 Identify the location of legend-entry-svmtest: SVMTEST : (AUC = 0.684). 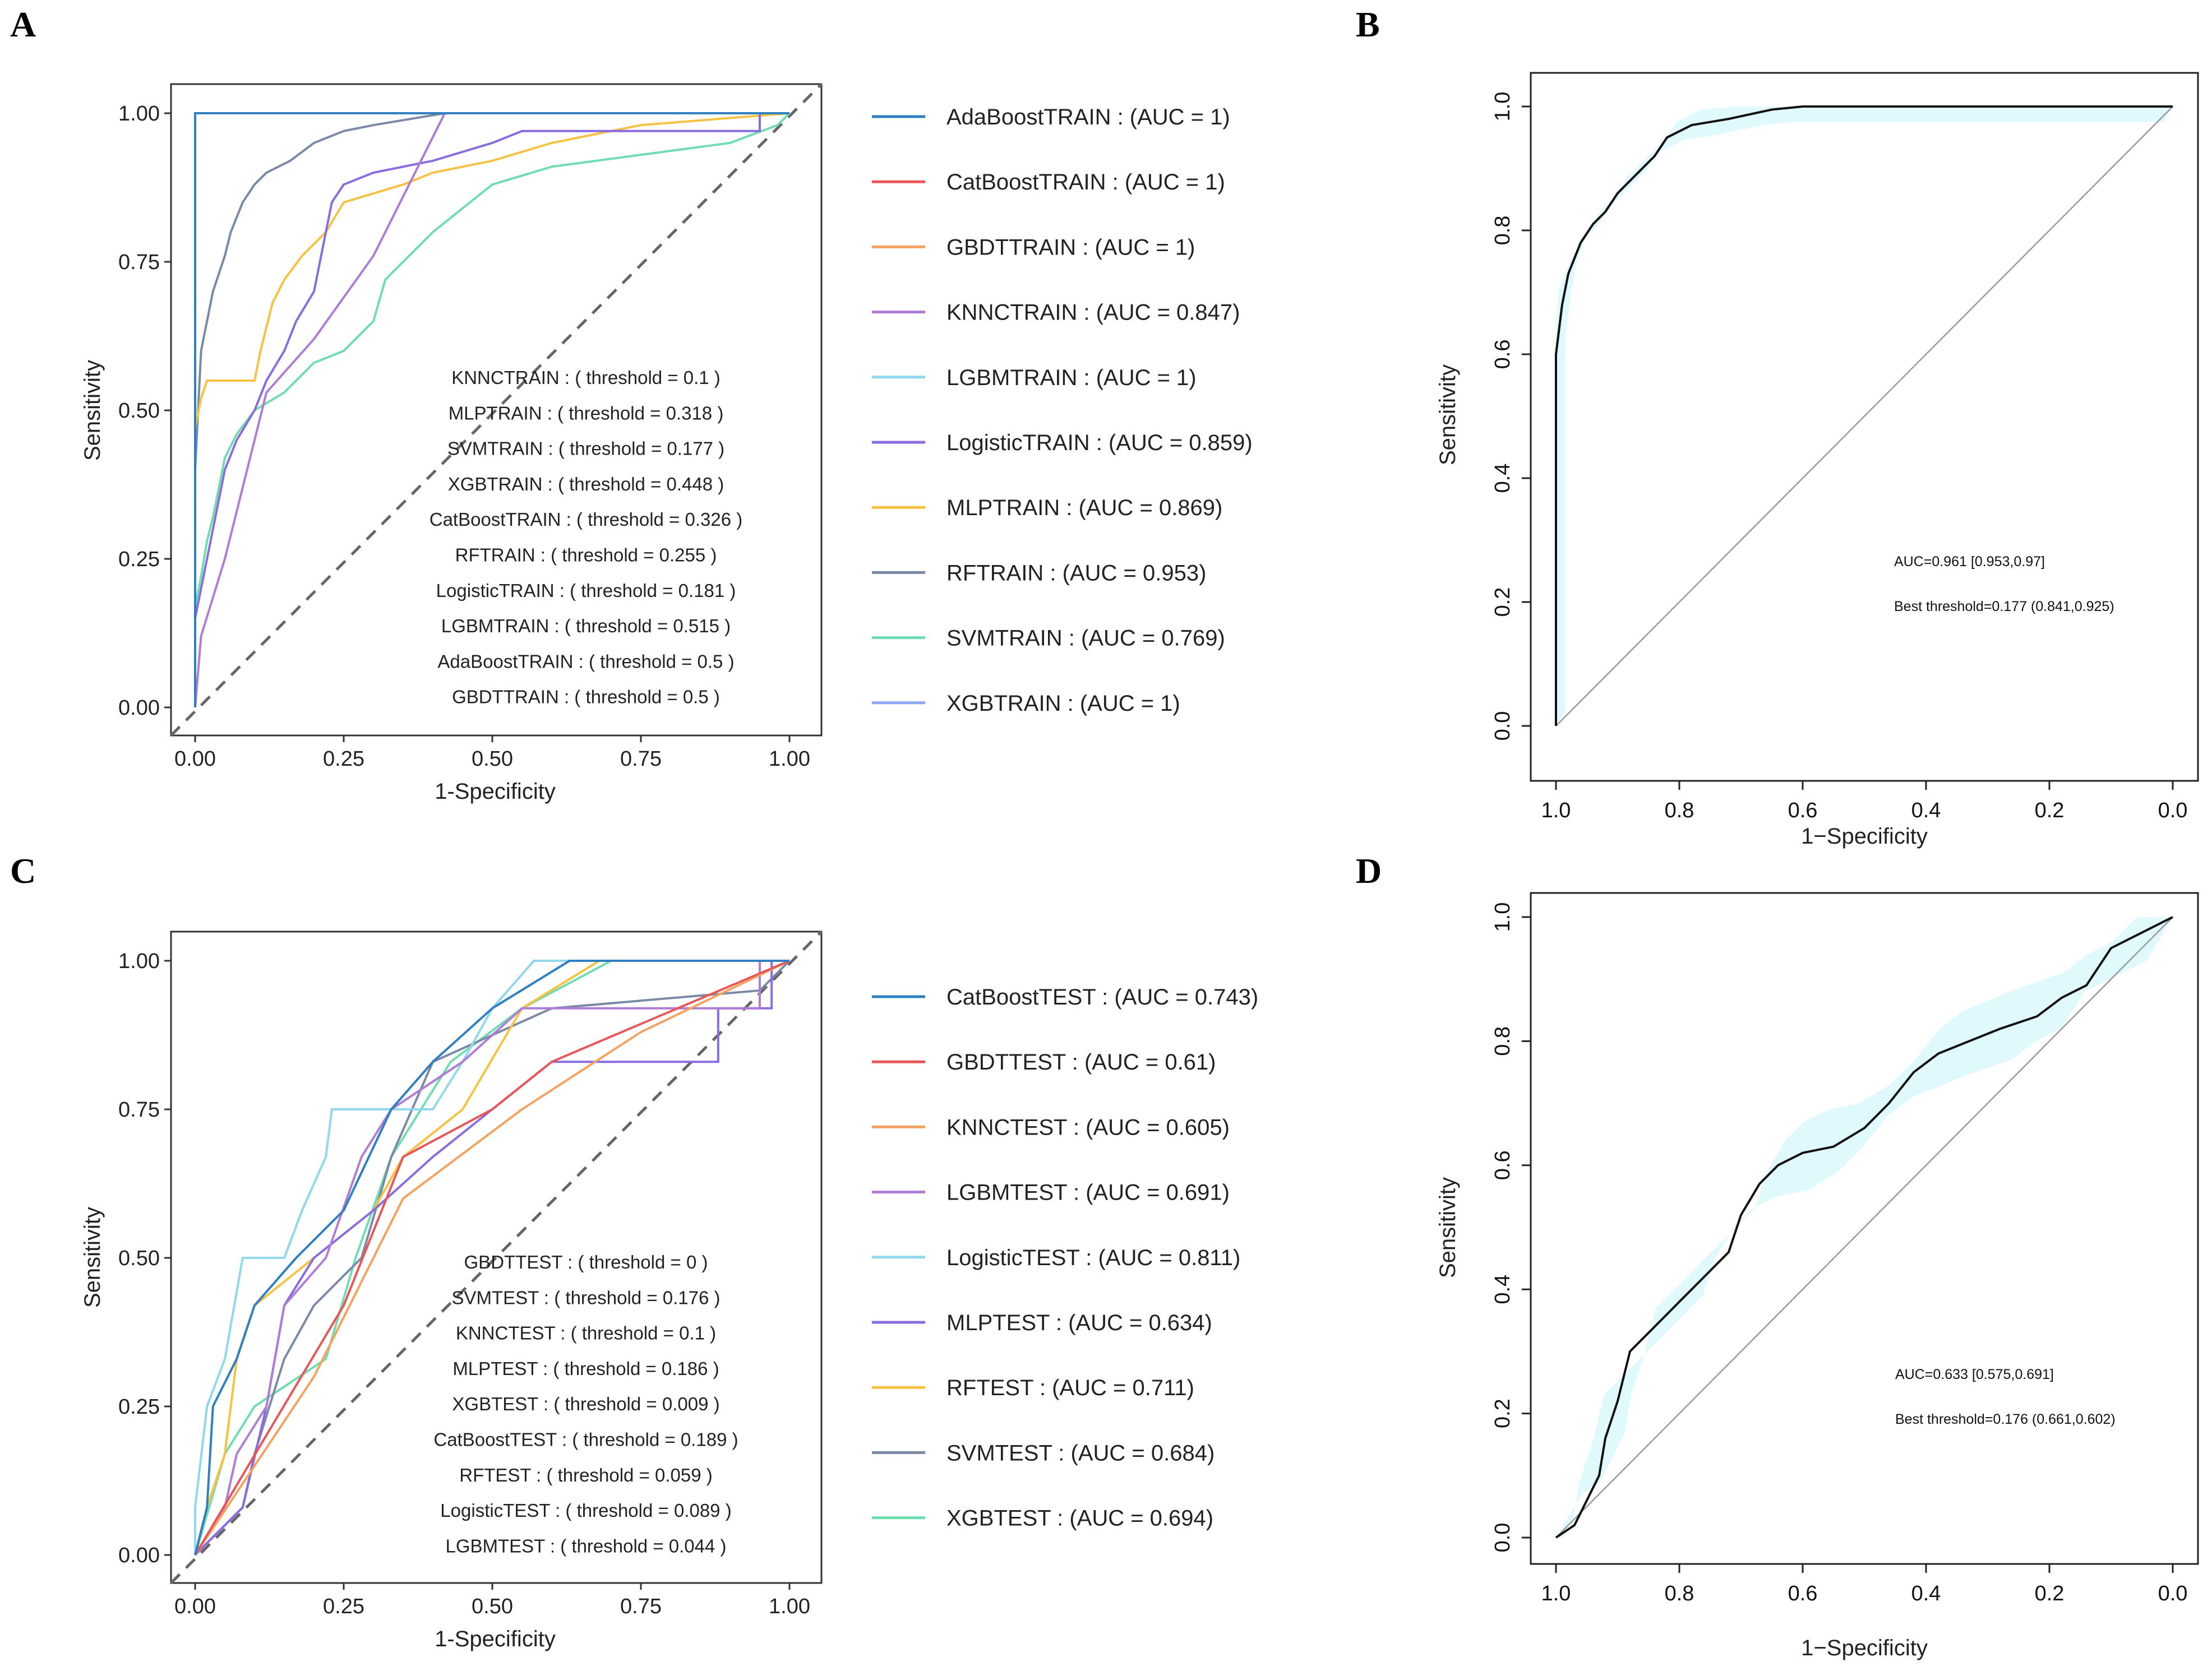
(1080, 1453).